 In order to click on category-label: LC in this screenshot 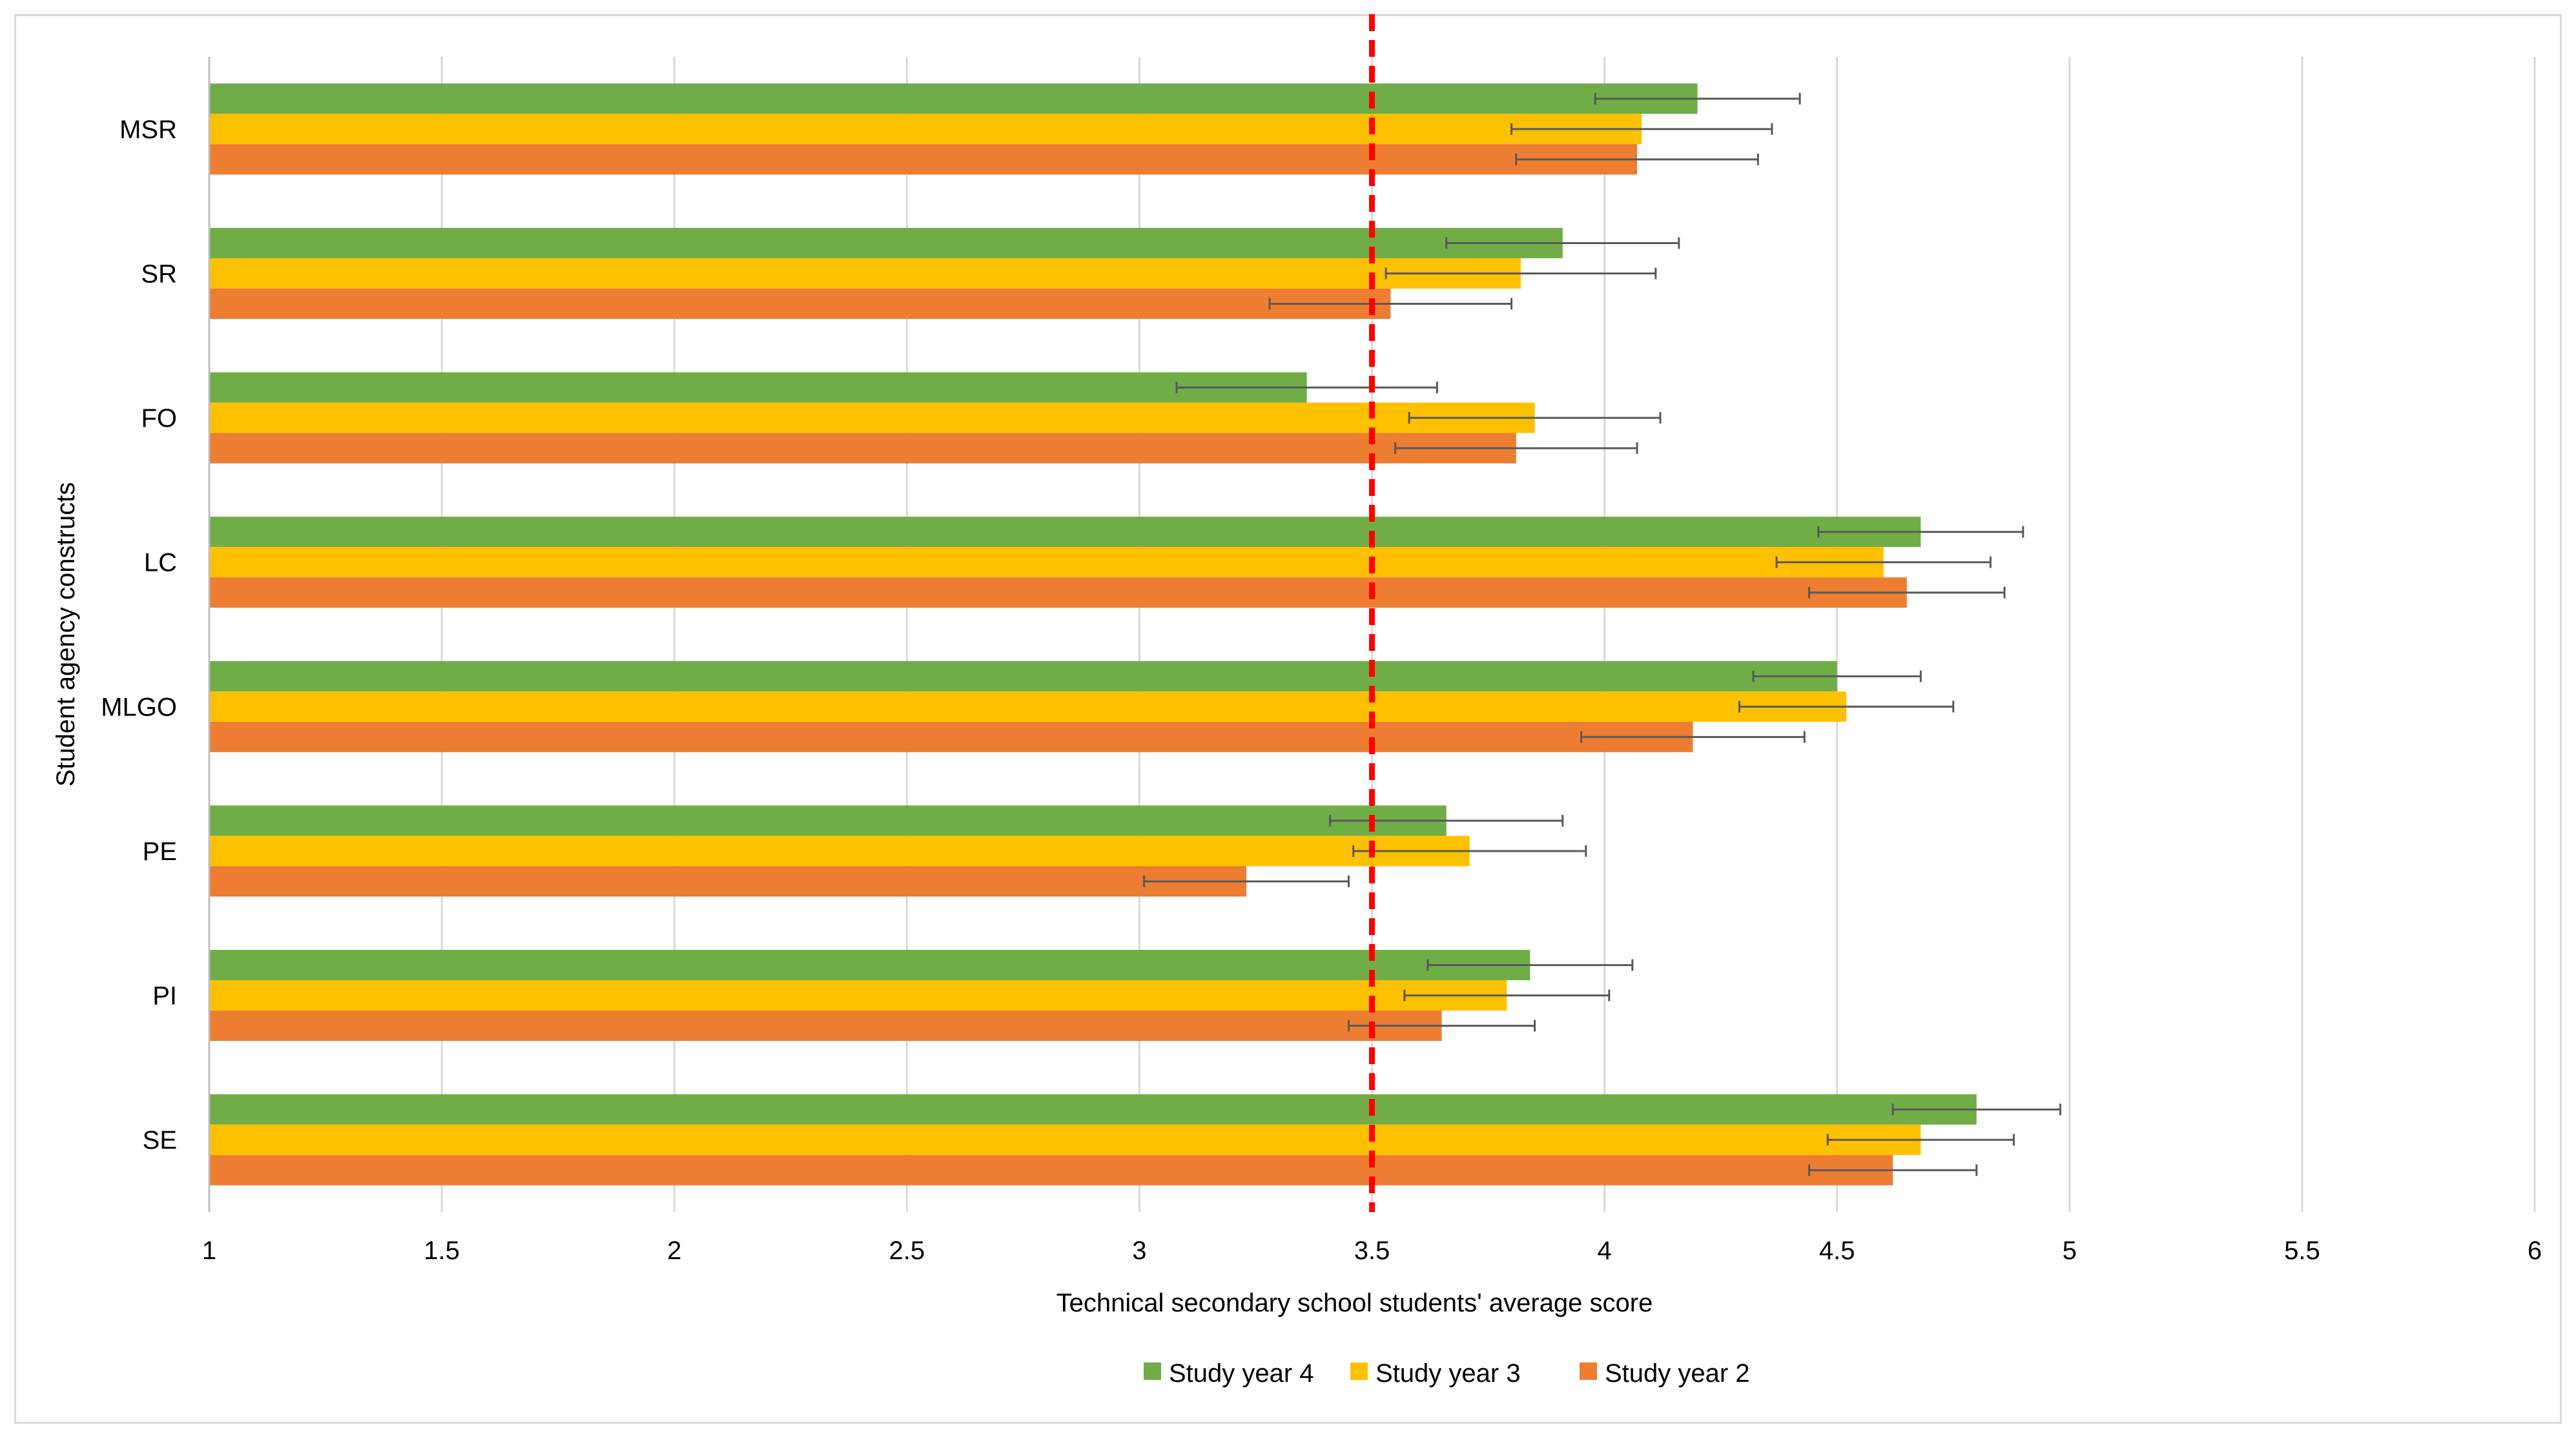, I will do `click(160, 563)`.